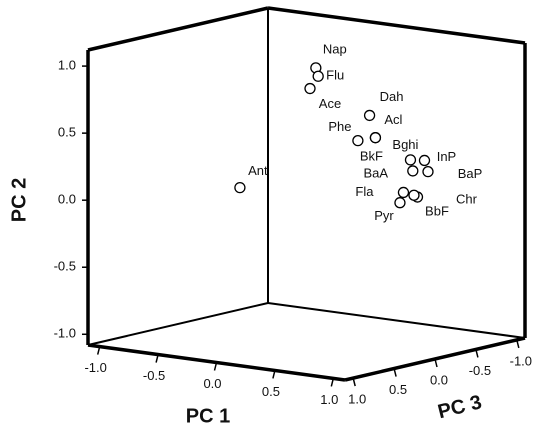  I want to click on point-label: Fla, so click(364, 191).